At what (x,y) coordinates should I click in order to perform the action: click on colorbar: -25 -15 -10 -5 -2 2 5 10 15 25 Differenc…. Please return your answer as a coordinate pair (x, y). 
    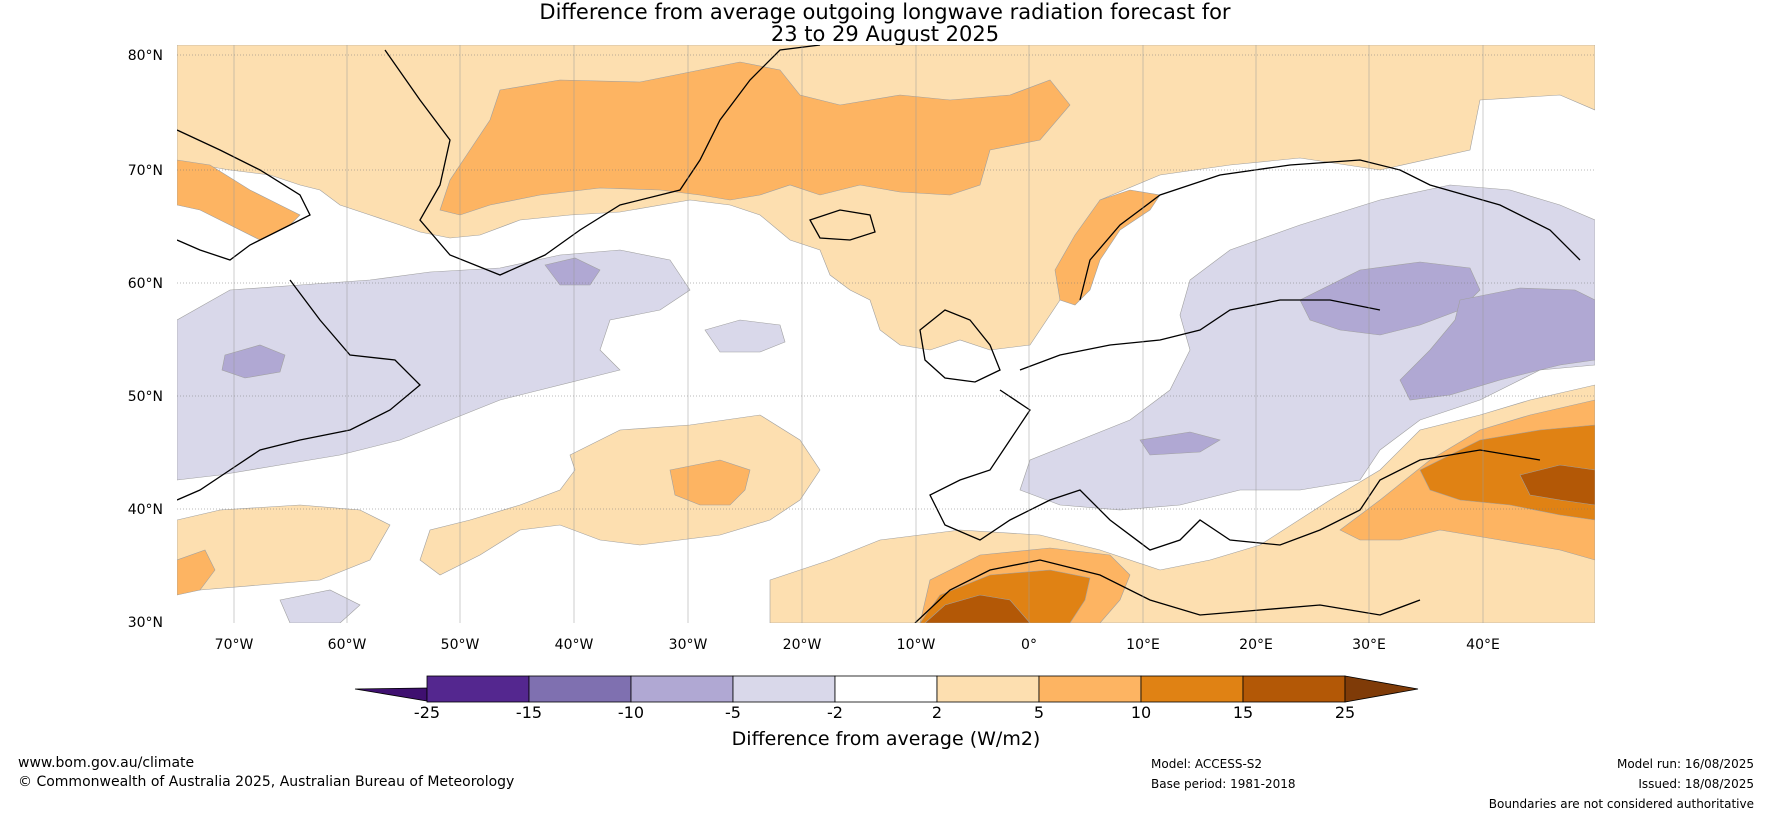
    Looking at the image, I should click on (886, 712).